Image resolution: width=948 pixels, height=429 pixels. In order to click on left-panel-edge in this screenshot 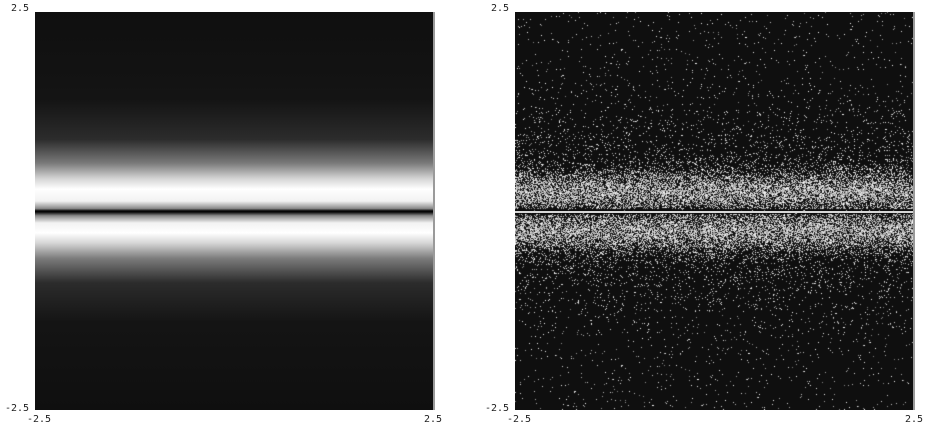, I will do `click(434, 211)`.